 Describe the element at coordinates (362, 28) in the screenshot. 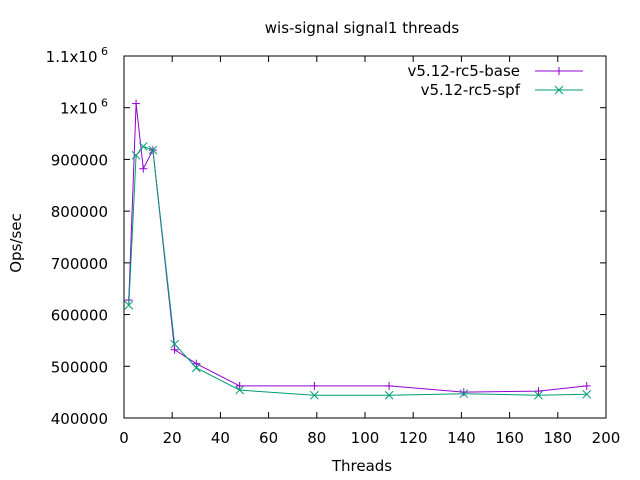

I see `chart-title: wis-signal signal1 threads` at that location.